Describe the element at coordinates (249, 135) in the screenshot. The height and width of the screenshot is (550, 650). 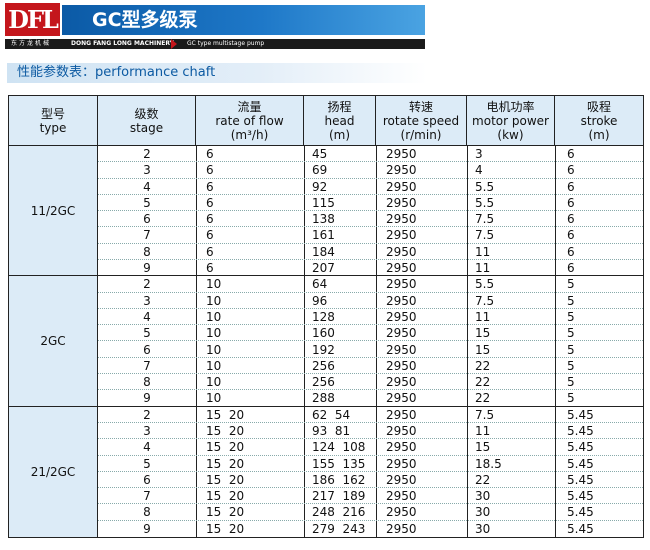
I see `column-header-unit: (m³/h)` at that location.